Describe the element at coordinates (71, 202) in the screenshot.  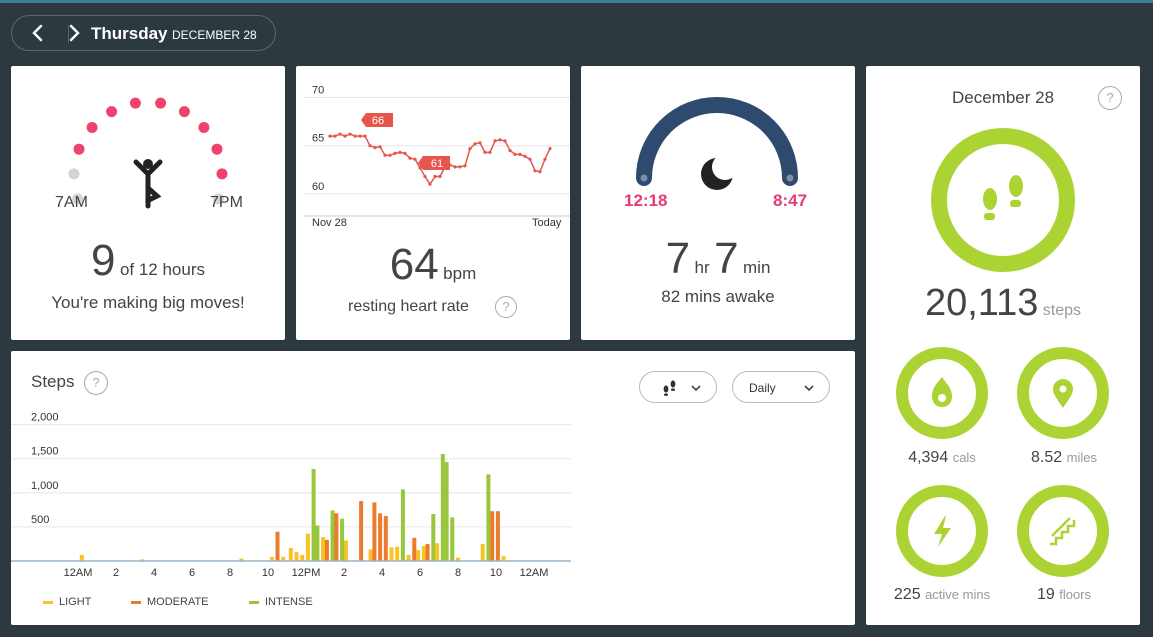
I see `start-hour-label: 7AM` at that location.